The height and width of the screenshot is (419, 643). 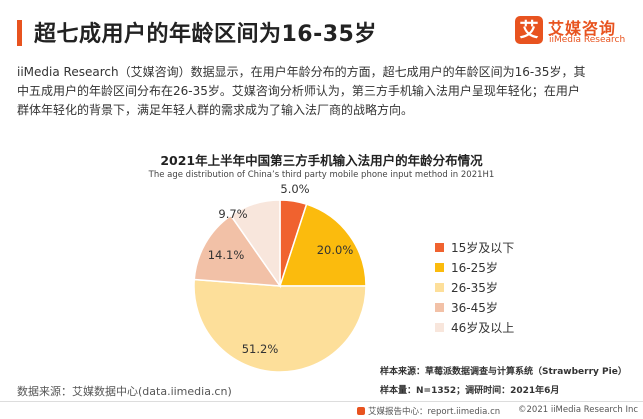 I want to click on legend-item: 36-45岁, so click(x=474, y=307).